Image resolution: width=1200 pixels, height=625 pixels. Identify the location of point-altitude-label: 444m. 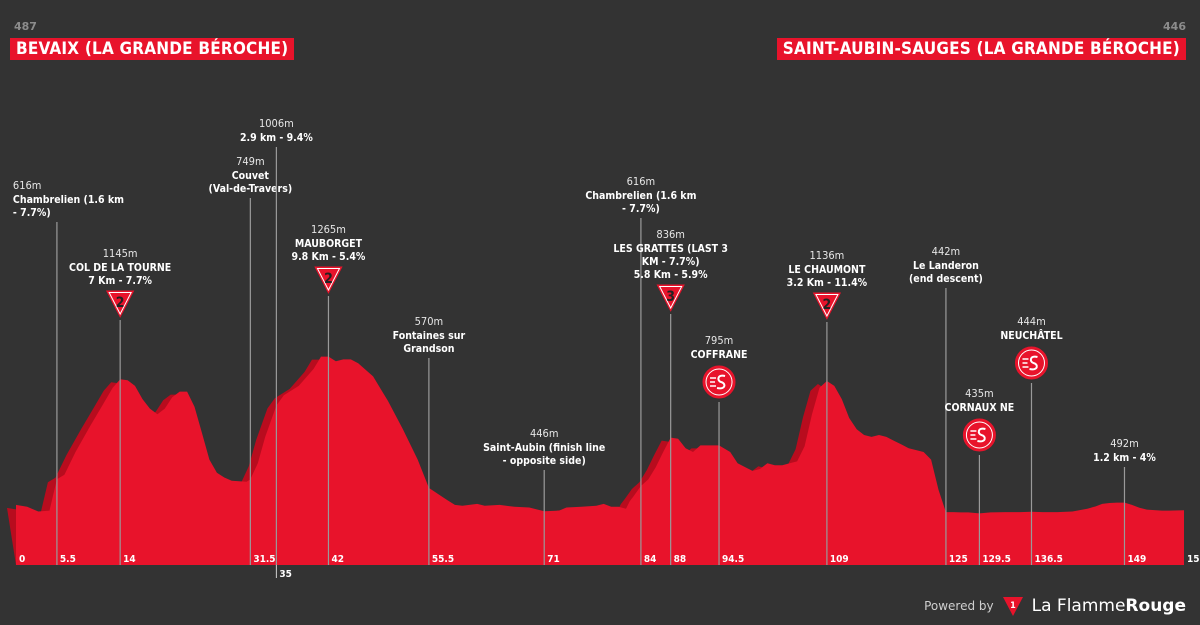
(1031, 321).